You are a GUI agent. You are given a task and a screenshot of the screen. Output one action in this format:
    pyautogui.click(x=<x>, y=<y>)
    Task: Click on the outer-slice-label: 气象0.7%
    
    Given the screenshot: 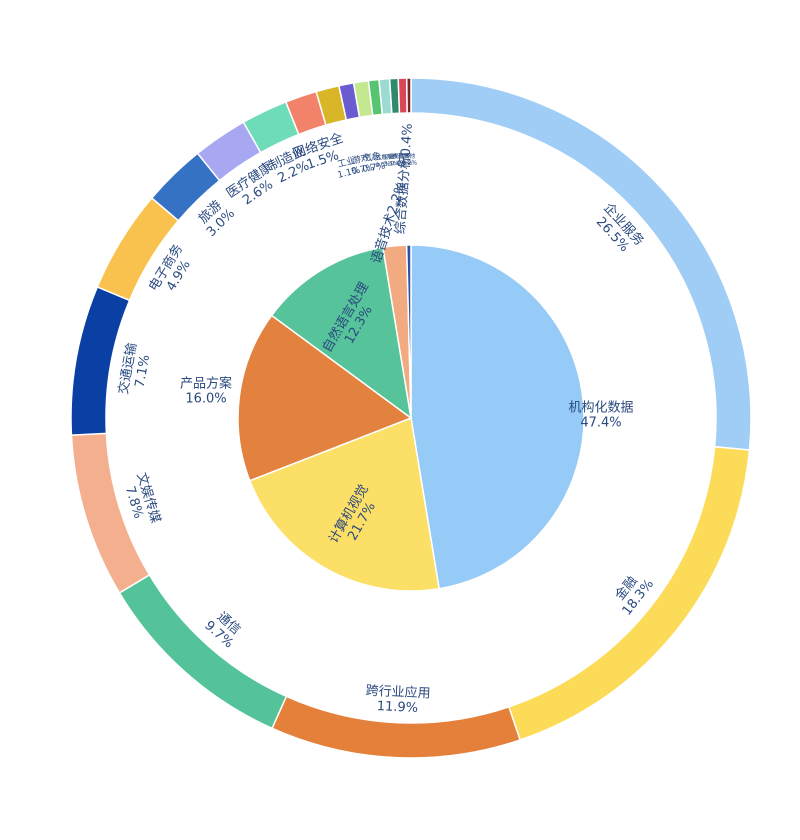 What is the action you would take?
    pyautogui.click(x=373, y=162)
    